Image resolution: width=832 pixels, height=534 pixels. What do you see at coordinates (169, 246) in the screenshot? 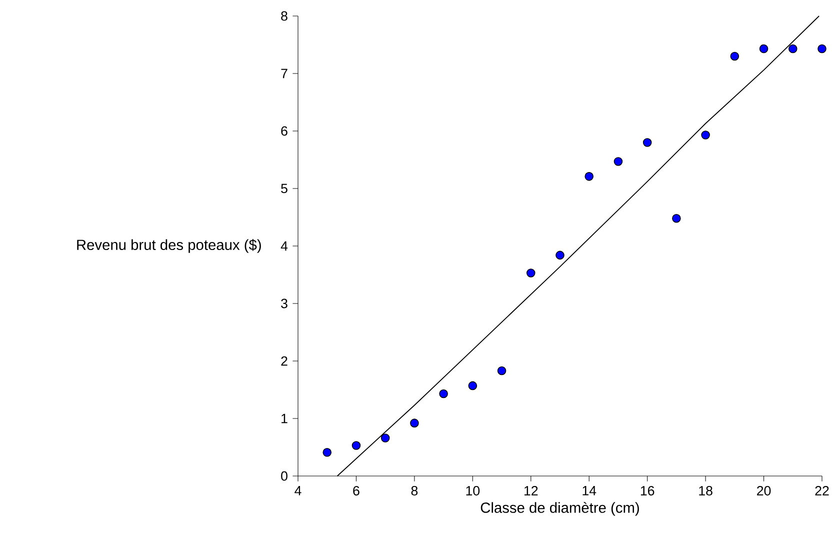
I see `y-axis-title: Revenu brut des poteaux ($)` at bounding box center [169, 246].